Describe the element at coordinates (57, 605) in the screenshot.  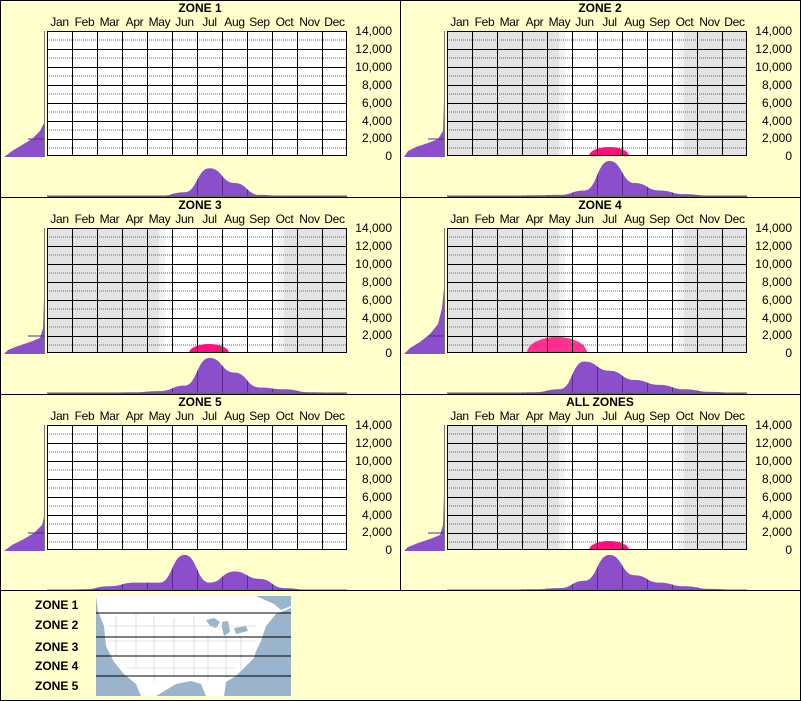
I see `legend-zone-1: ZONE 1` at that location.